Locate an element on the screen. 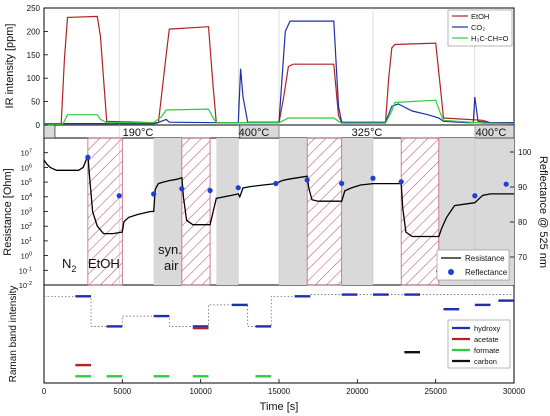 The height and width of the screenshot is (416, 550). res-ytick-label-3: 10¹ is located at coordinates (26, 241).